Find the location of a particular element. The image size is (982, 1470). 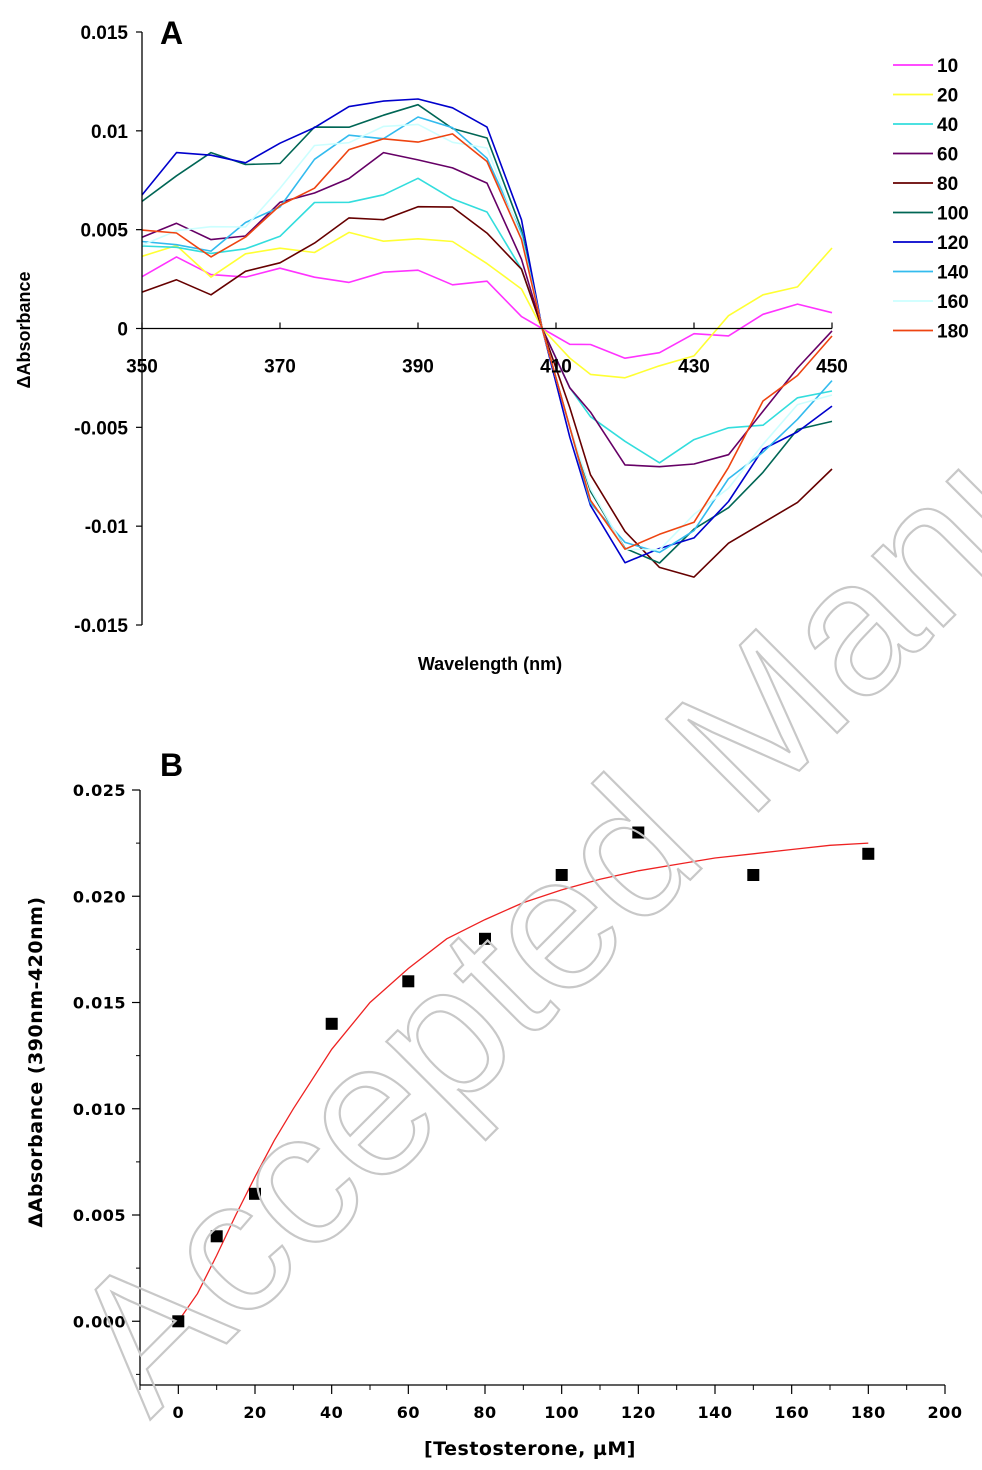

legend-item-10: 10 is located at coordinates (925, 66).